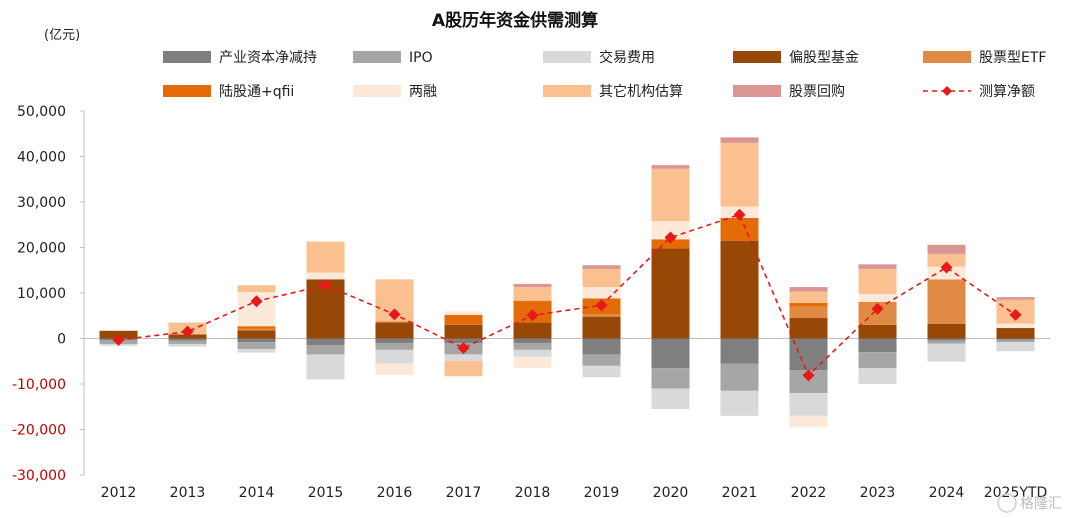 This screenshot has width=1079, height=518. I want to click on x-tick-label: 2013, so click(188, 493).